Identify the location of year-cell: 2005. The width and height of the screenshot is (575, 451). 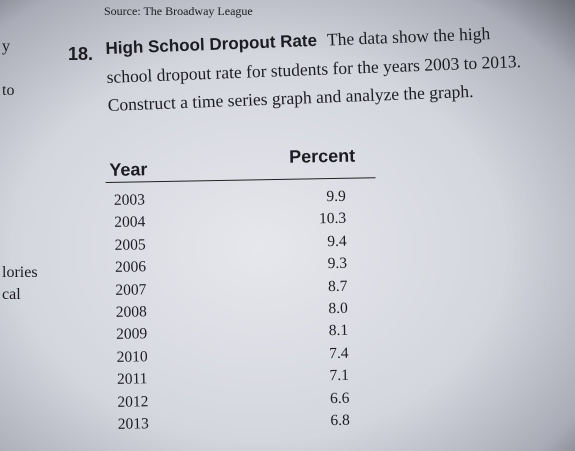
(130, 245).